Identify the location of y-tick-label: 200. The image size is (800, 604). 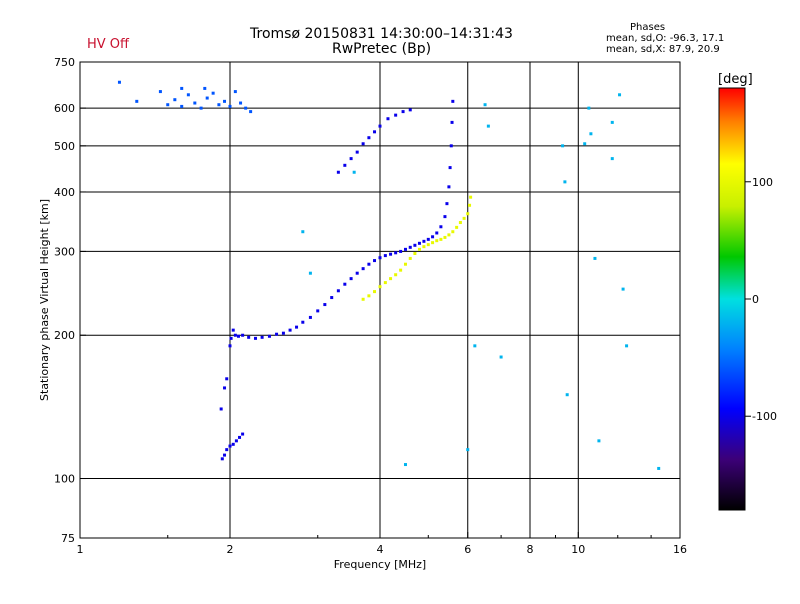
(64, 335).